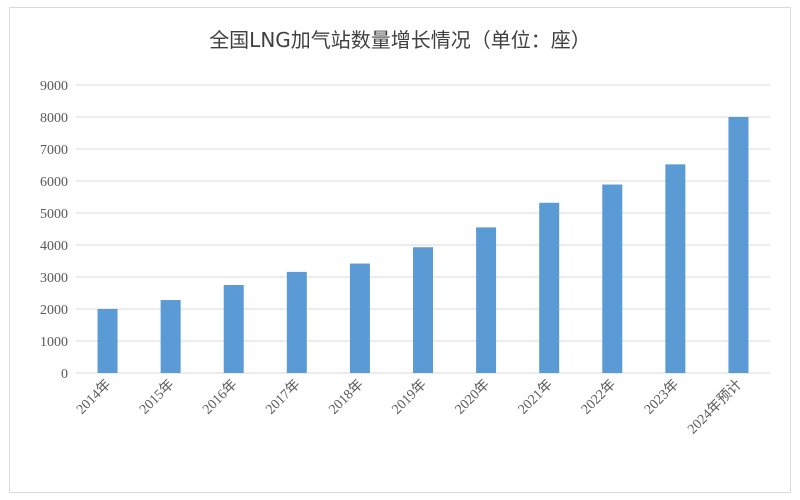  I want to click on x-tick-label: 2018年, so click(346, 397).